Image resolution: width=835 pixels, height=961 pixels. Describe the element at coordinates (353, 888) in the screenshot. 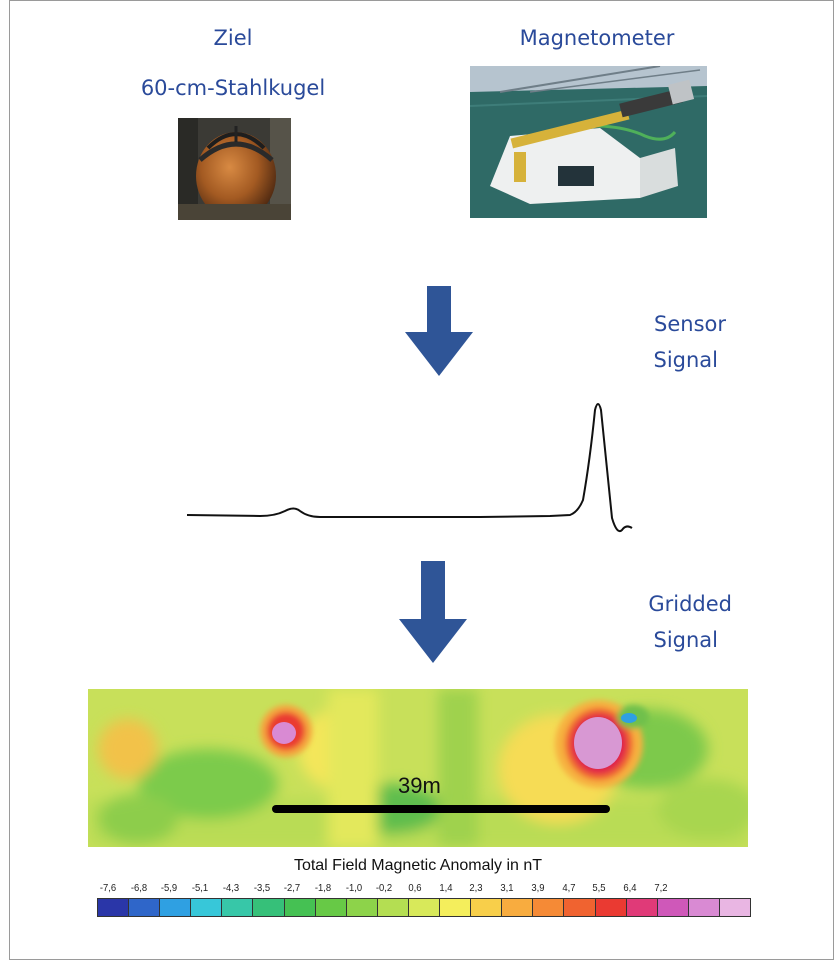

I see `legend-tick: -1,0` at that location.